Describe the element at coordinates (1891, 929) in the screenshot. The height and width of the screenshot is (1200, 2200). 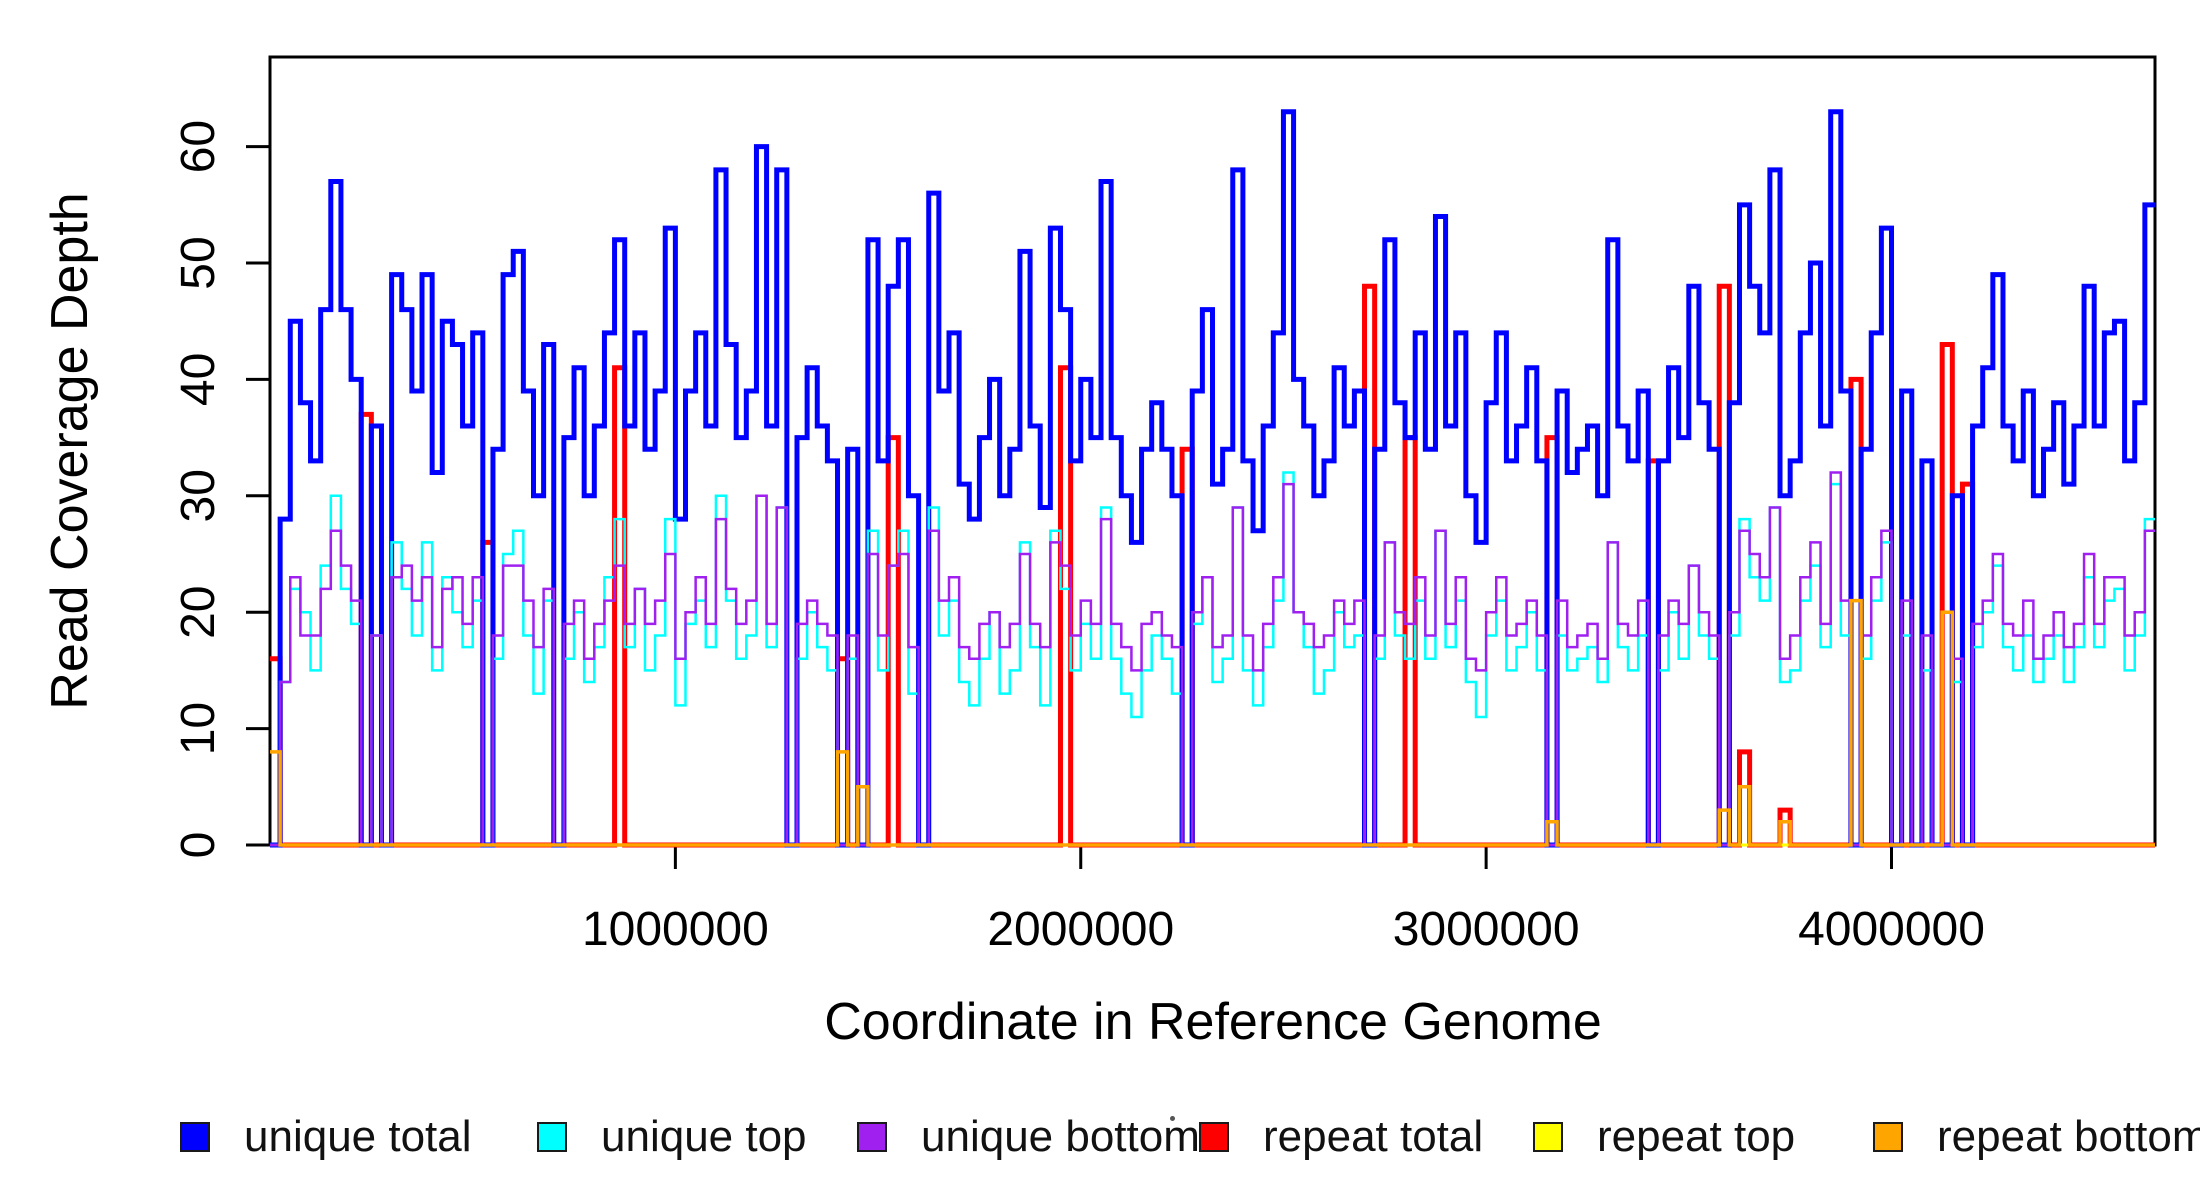
I see `x-tick-label: 4000000` at that location.